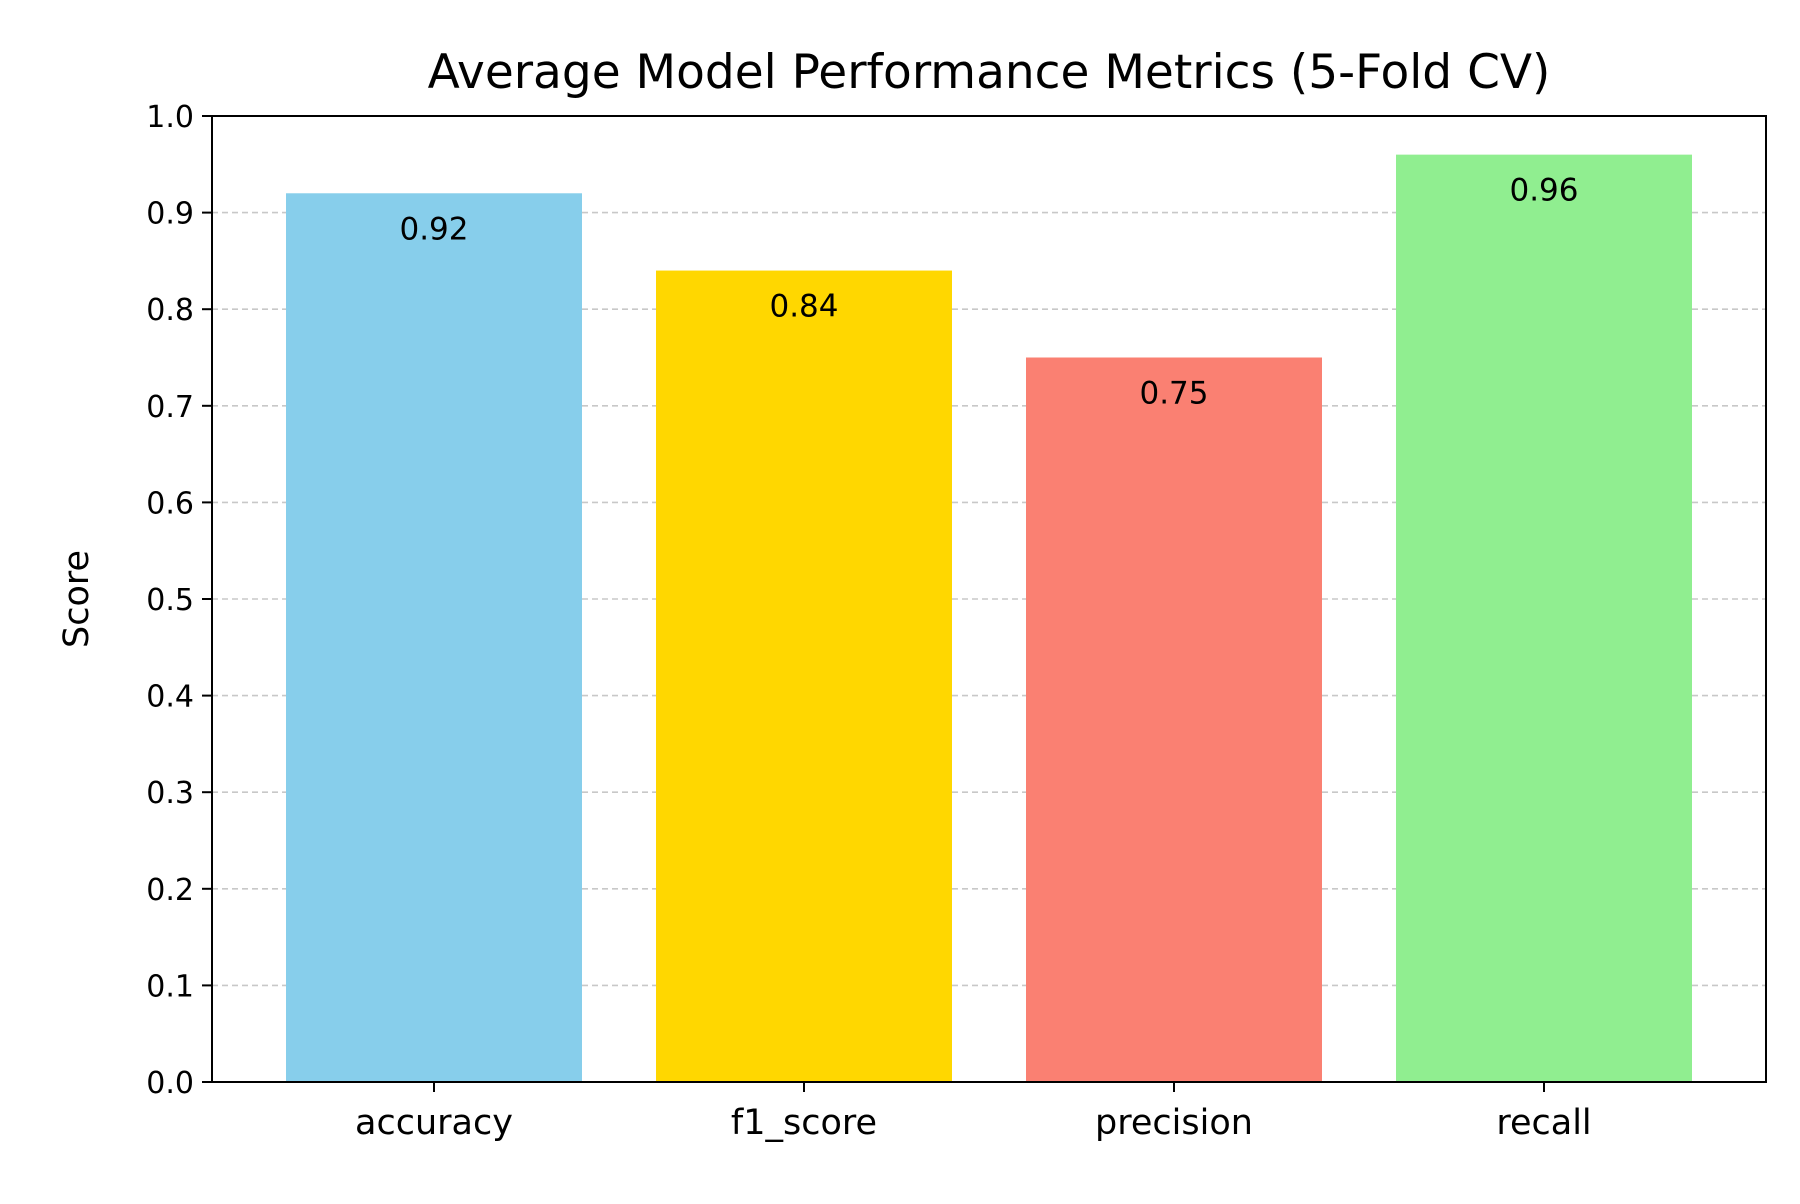 The height and width of the screenshot is (1204, 1800). What do you see at coordinates (170, 600) in the screenshot?
I see `y-tick-label: 0.5` at bounding box center [170, 600].